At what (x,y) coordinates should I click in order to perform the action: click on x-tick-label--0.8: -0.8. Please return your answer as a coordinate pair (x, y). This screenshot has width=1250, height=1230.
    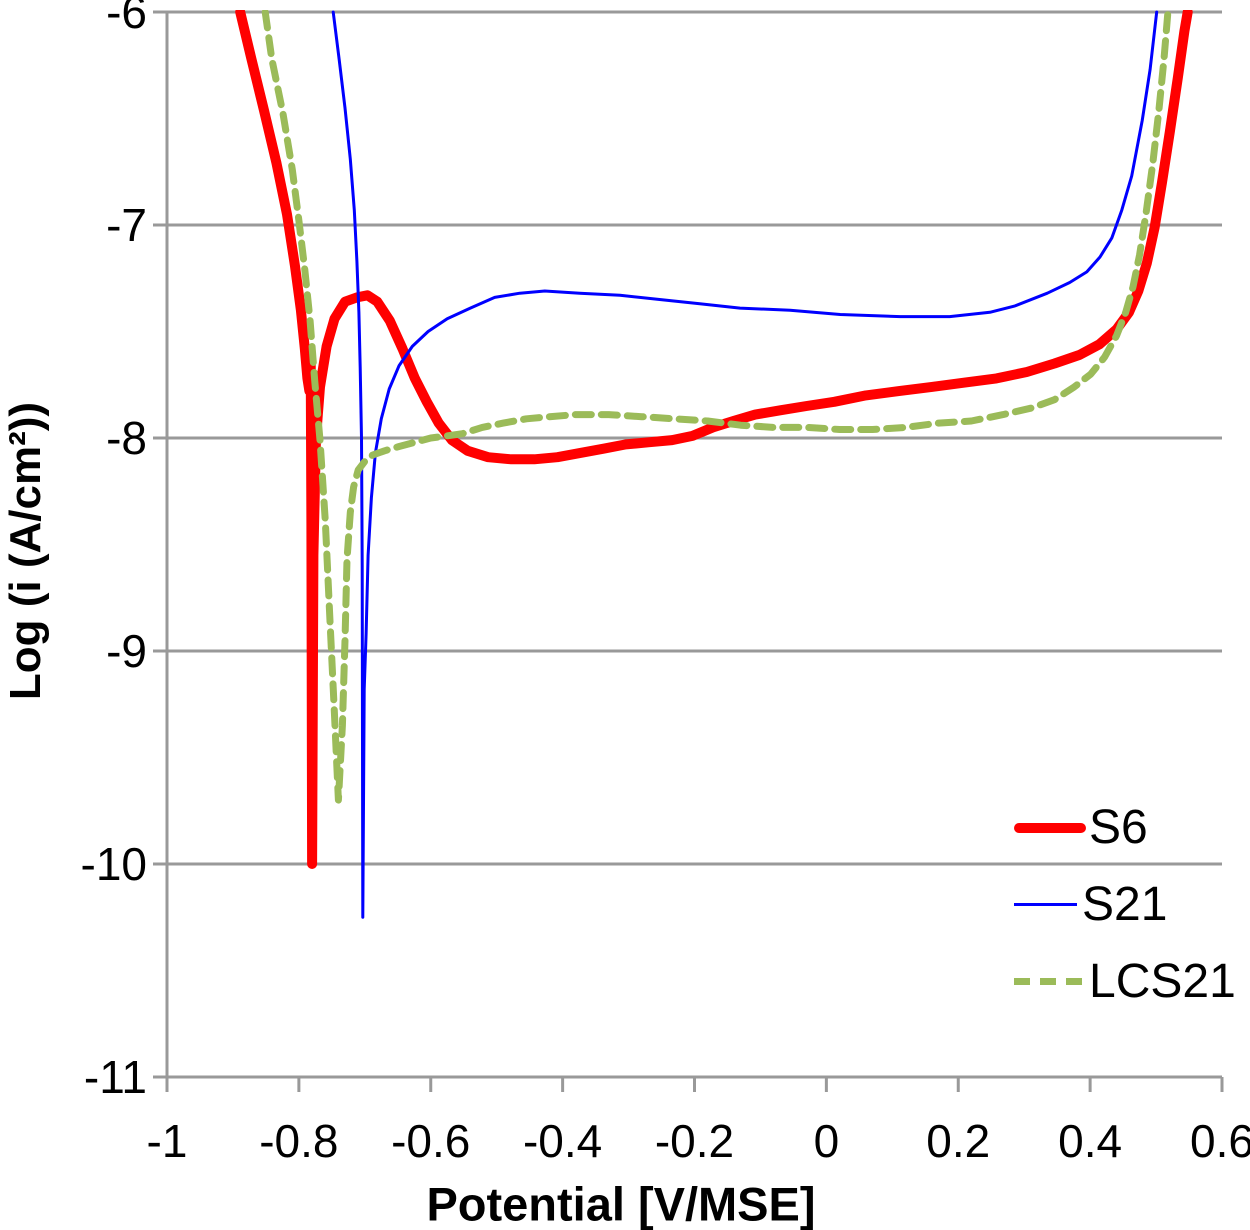
    Looking at the image, I should click on (298, 1141).